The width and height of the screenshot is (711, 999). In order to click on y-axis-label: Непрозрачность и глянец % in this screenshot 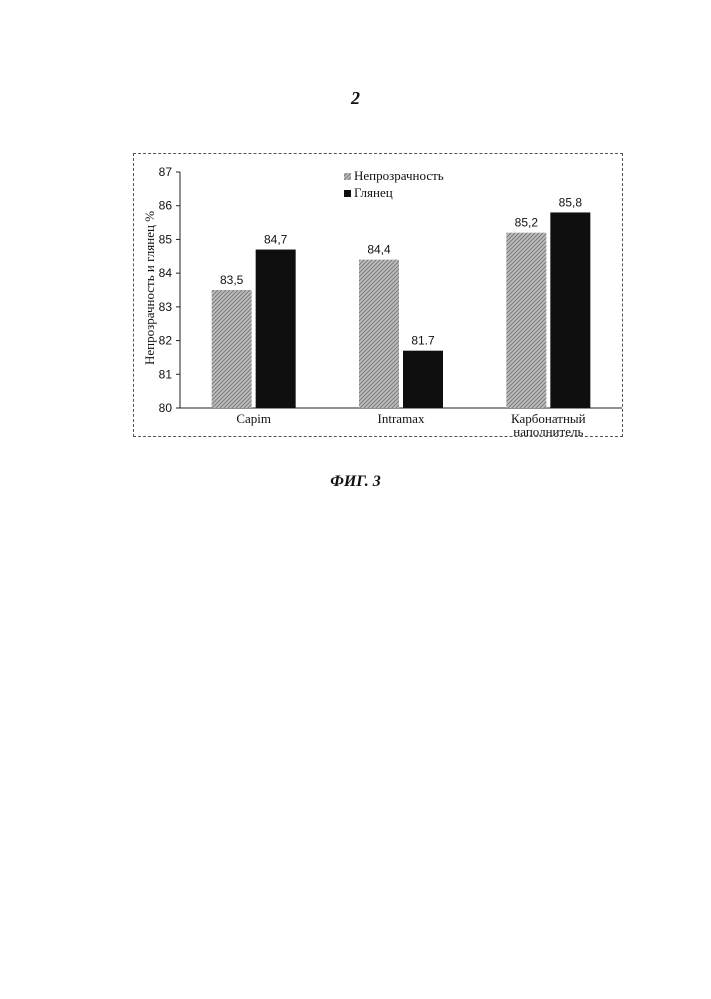, I will do `click(149, 288)`.